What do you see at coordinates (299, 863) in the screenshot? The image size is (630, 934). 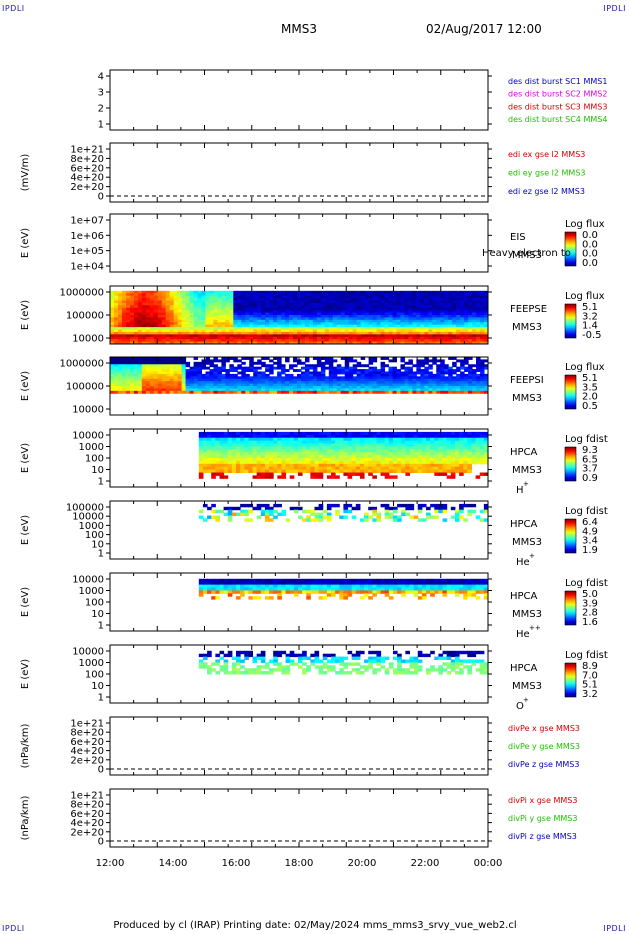 I see `x-tick-label: 18:00` at bounding box center [299, 863].